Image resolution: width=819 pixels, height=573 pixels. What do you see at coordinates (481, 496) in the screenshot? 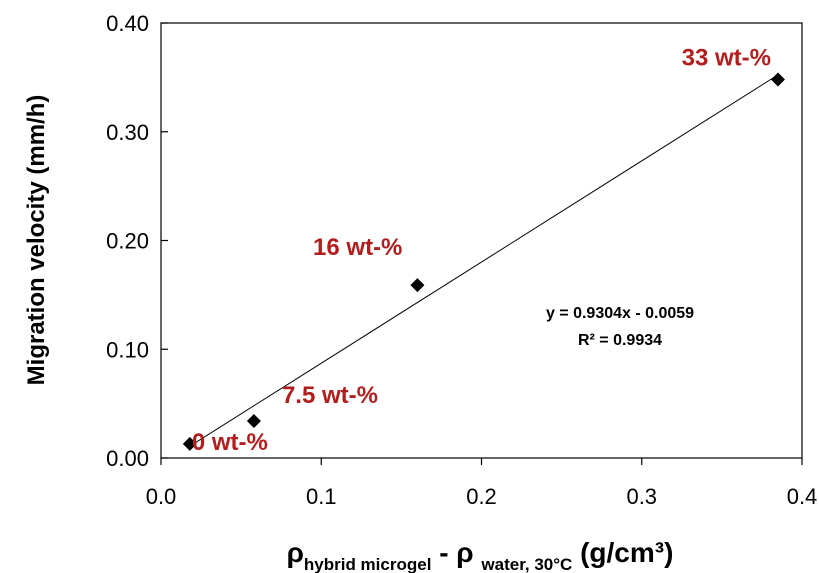
I see `x-tick-label: 0.2` at bounding box center [481, 496].